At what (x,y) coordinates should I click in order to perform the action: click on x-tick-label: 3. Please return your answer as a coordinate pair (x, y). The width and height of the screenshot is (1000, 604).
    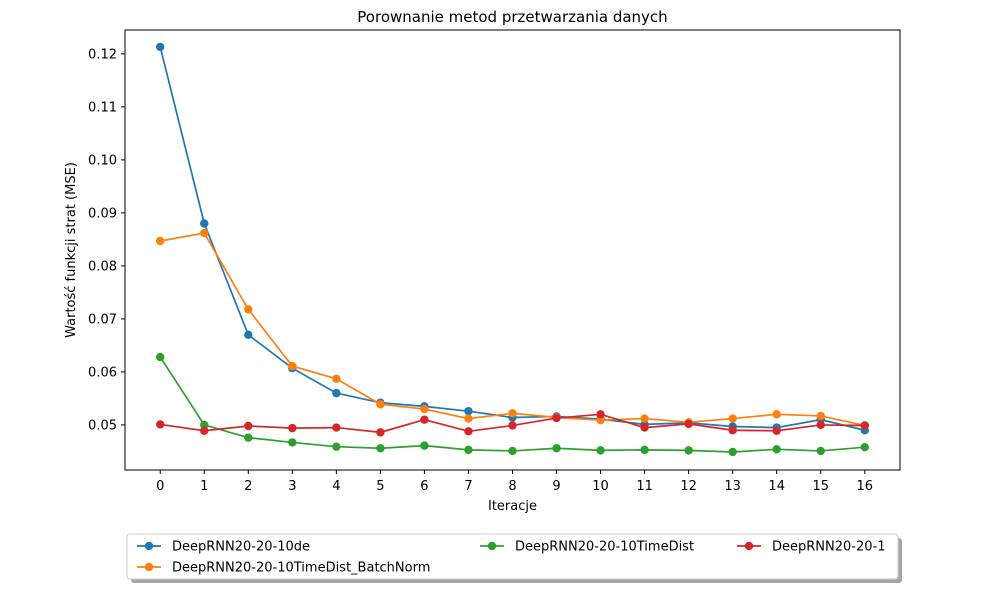
    Looking at the image, I should click on (292, 486).